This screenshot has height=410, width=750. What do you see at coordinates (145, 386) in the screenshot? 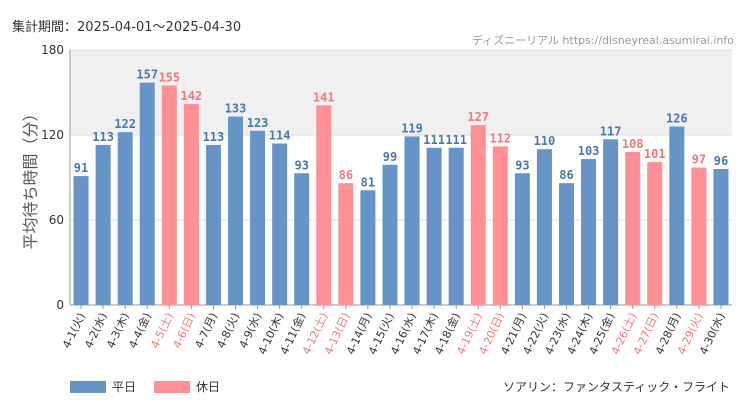
I see `legend: 平日 休日` at bounding box center [145, 386].